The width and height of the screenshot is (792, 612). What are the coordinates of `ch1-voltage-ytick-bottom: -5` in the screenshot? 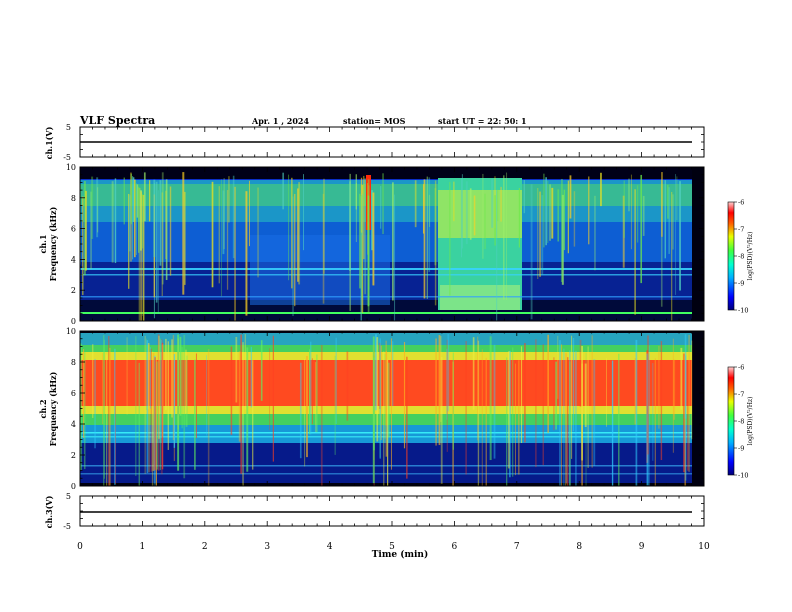 It's located at (67, 157).